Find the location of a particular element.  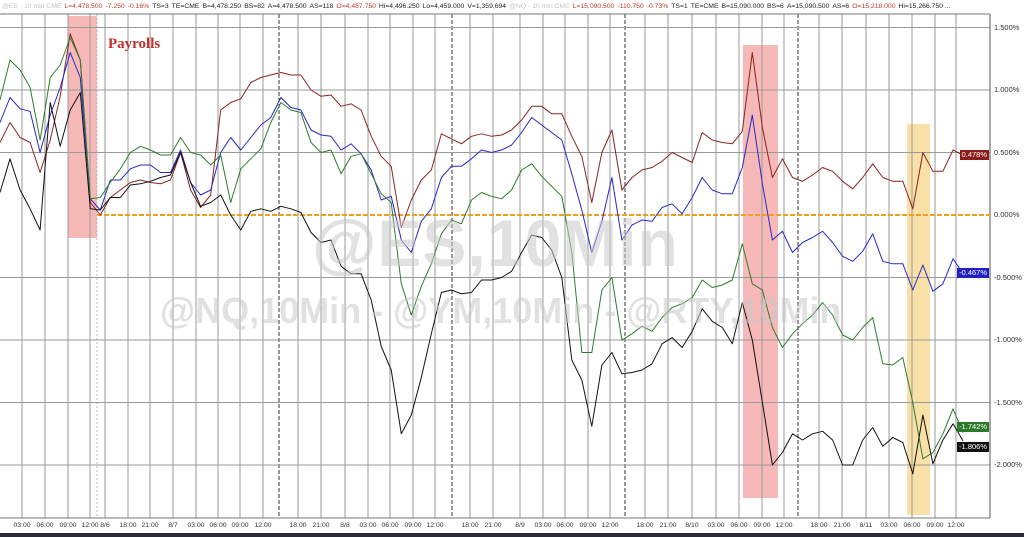

es-te: TE=CME is located at coordinates (185, 6).